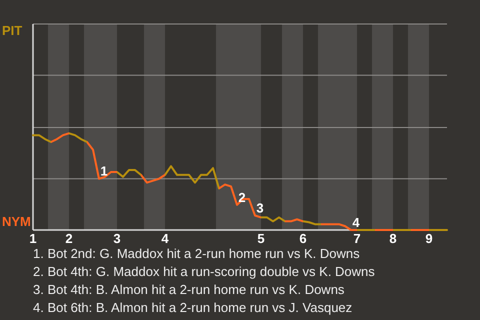  Describe the element at coordinates (429, 238) in the screenshot. I see `x-tick-label: 9` at that location.